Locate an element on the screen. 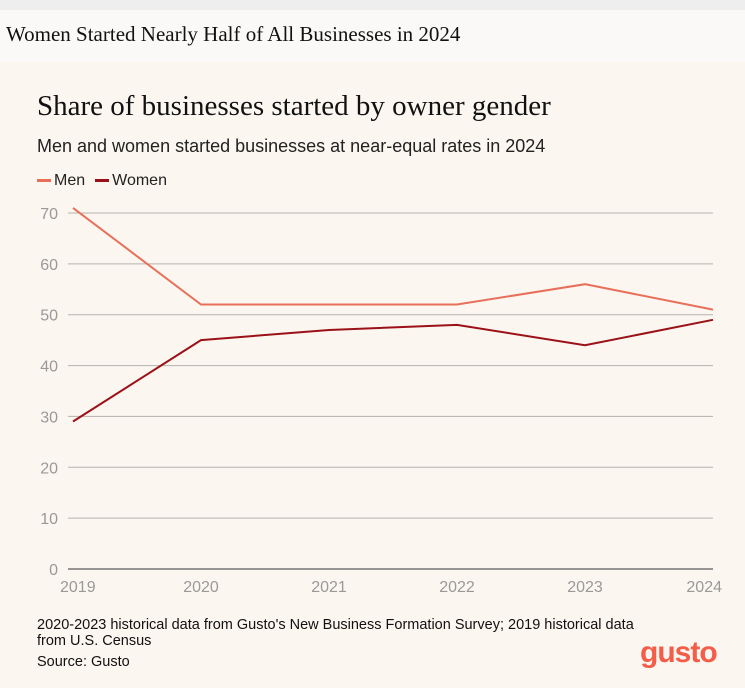 The height and width of the screenshot is (688, 745). x-tick-label: 2023 is located at coordinates (585, 587).